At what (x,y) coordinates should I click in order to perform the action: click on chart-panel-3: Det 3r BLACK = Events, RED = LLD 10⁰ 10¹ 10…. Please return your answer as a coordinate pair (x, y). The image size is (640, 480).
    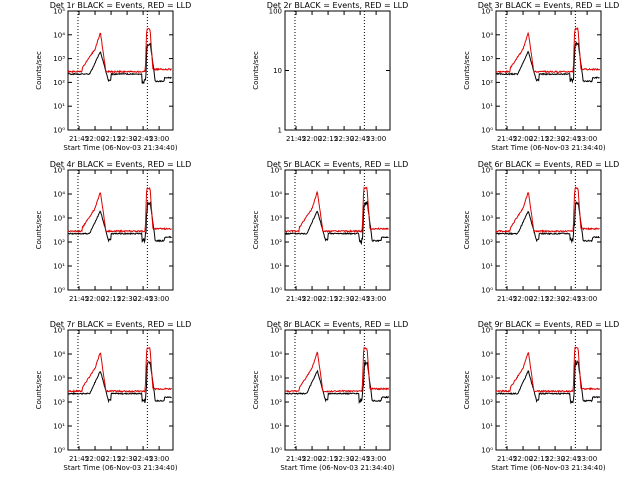
    Looking at the image, I should click on (541, 76).